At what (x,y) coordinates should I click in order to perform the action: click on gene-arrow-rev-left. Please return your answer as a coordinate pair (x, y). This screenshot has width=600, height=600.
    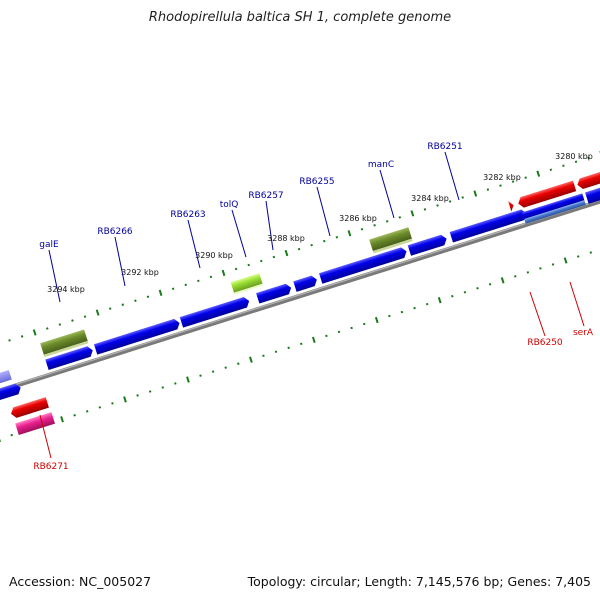
    Looking at the image, I should click on (29, 408).